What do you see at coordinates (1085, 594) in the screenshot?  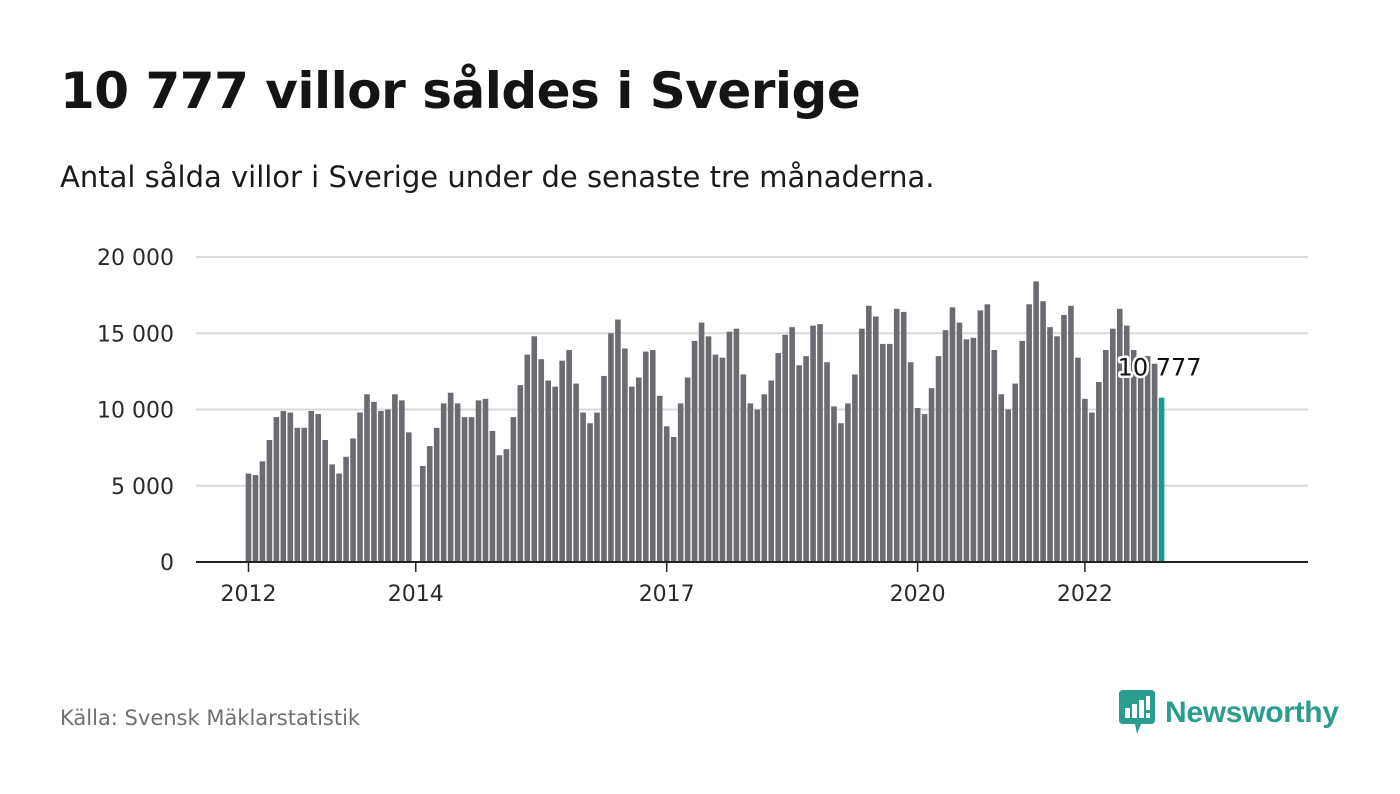 I see `x-tick-label: 2022` at bounding box center [1085, 594].